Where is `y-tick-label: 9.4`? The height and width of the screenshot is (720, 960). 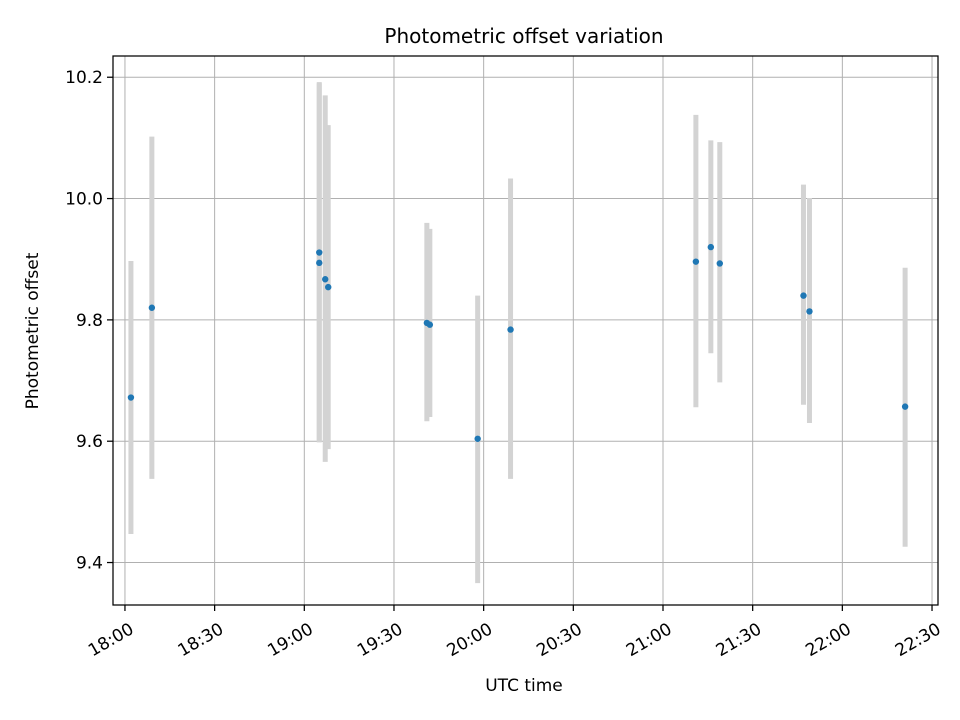 y-tick-label: 9.4 is located at coordinates (89, 564).